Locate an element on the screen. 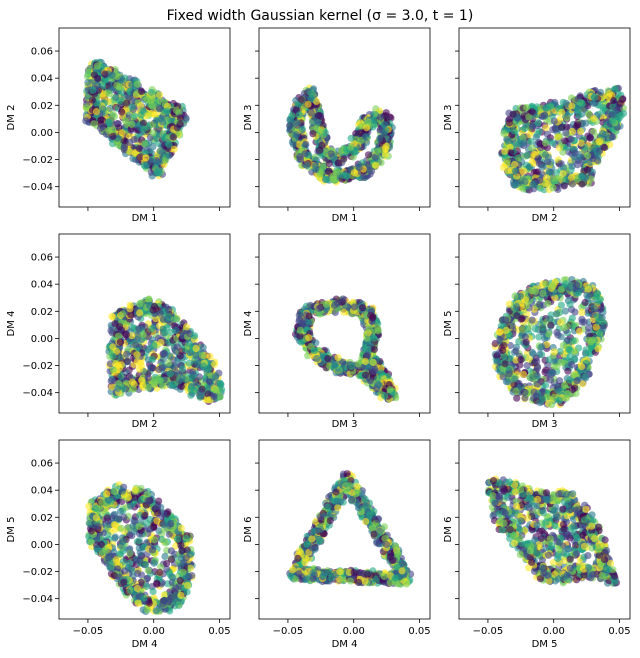 The image size is (640, 658). panel-frame is located at coordinates (344, 117).